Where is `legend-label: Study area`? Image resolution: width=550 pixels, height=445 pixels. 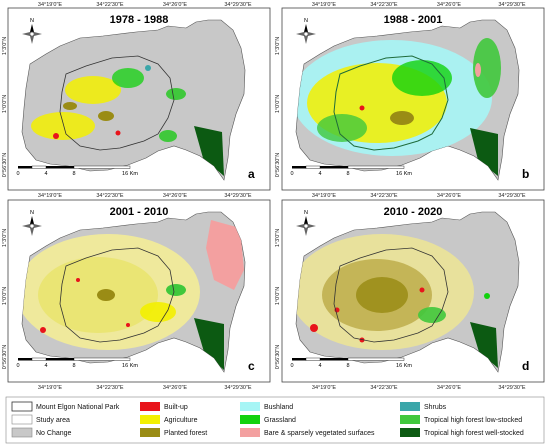
legend-label: Study area is located at coordinates (53, 420).